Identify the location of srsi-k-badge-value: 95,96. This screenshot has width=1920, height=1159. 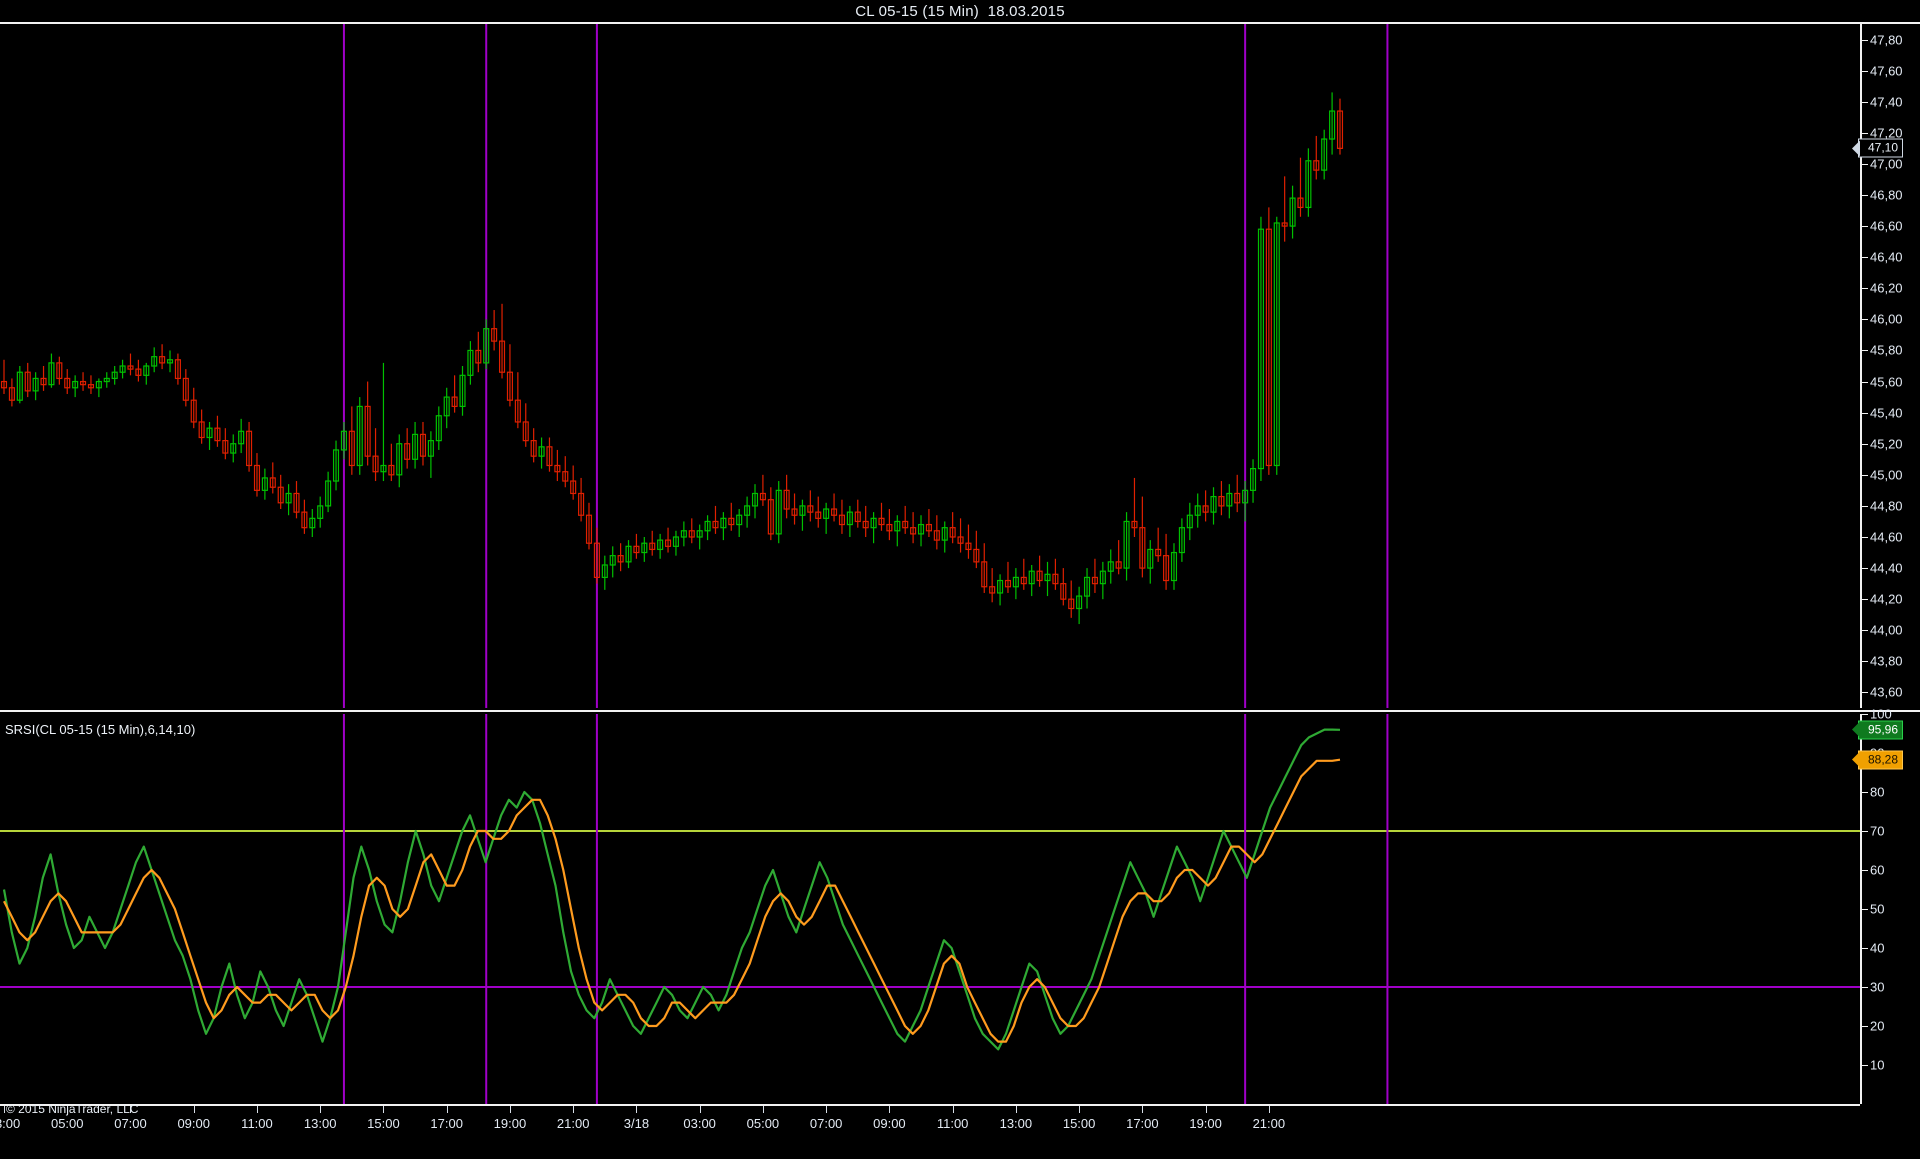
(1883, 729).